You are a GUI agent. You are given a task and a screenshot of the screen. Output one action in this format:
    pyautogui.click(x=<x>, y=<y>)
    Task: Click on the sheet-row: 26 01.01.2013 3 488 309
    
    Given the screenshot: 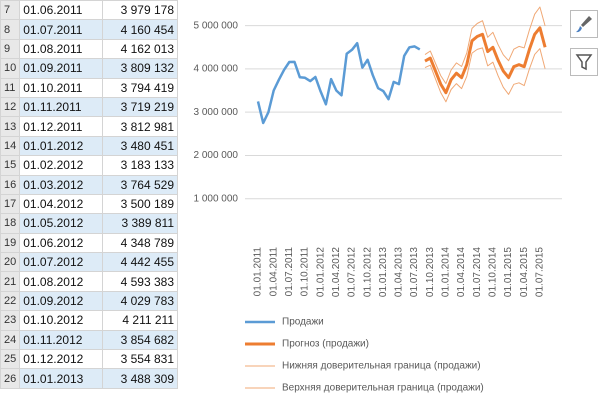 What is the action you would take?
    pyautogui.click(x=89, y=378)
    